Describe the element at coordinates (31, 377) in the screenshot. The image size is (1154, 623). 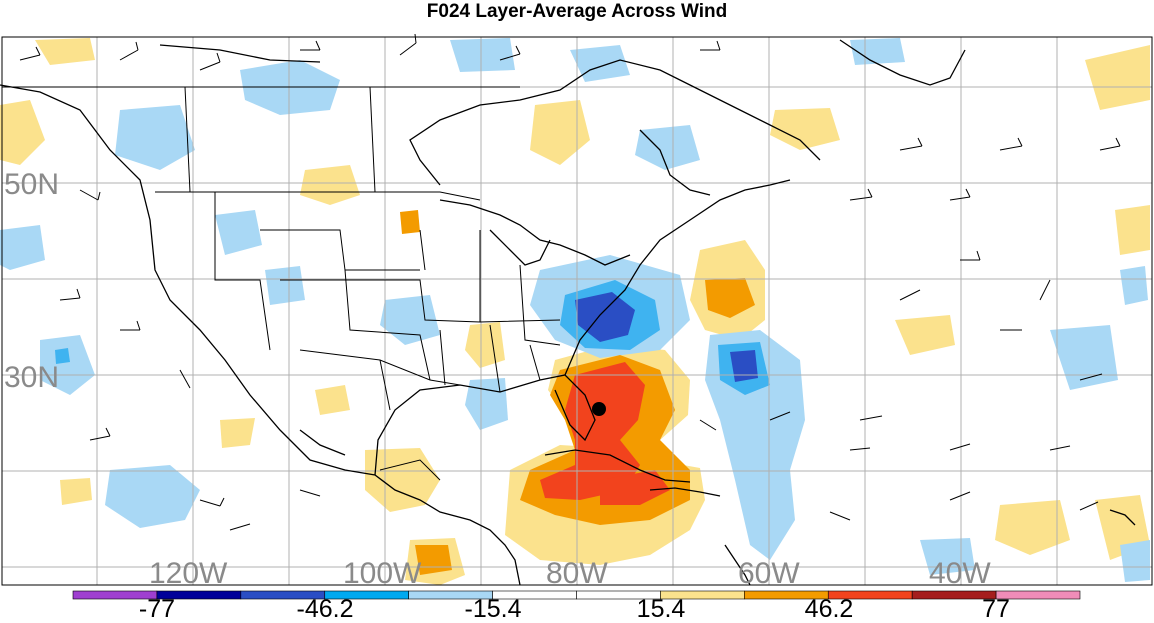
I see `lat-label-30n: 30N` at that location.